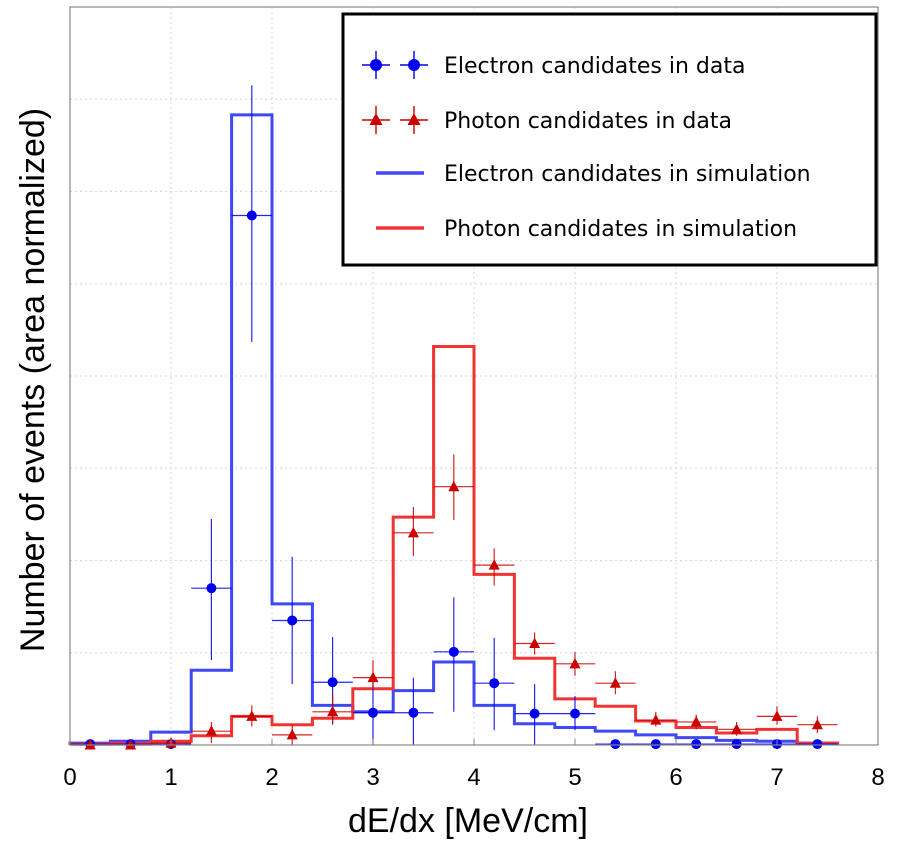  Describe the element at coordinates (588, 121) in the screenshot. I see `legend-label: Photon candidates in data` at that location.